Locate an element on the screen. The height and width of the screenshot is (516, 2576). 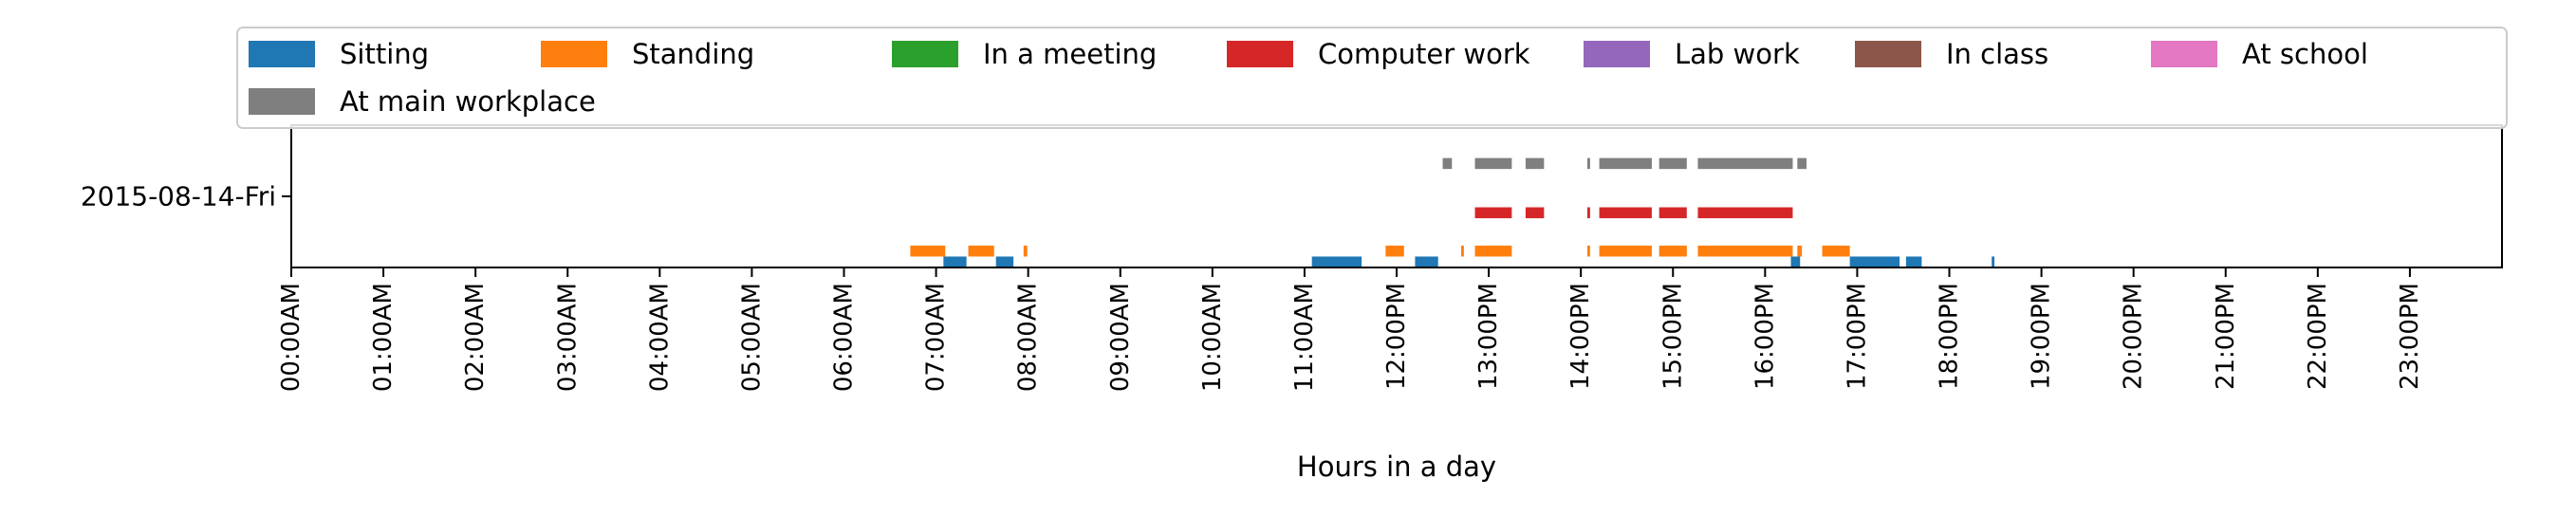
x-tick-label: 16:00PM is located at coordinates (1765, 337).